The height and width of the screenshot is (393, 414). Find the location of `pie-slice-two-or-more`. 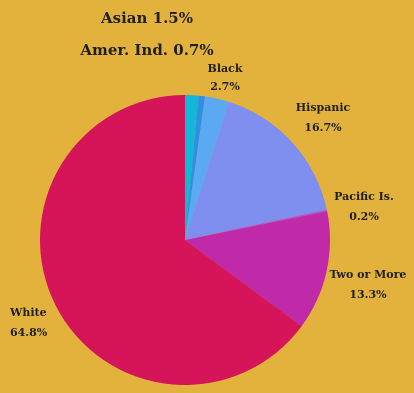

pie-slice-two-or-more is located at coordinates (257, 269).